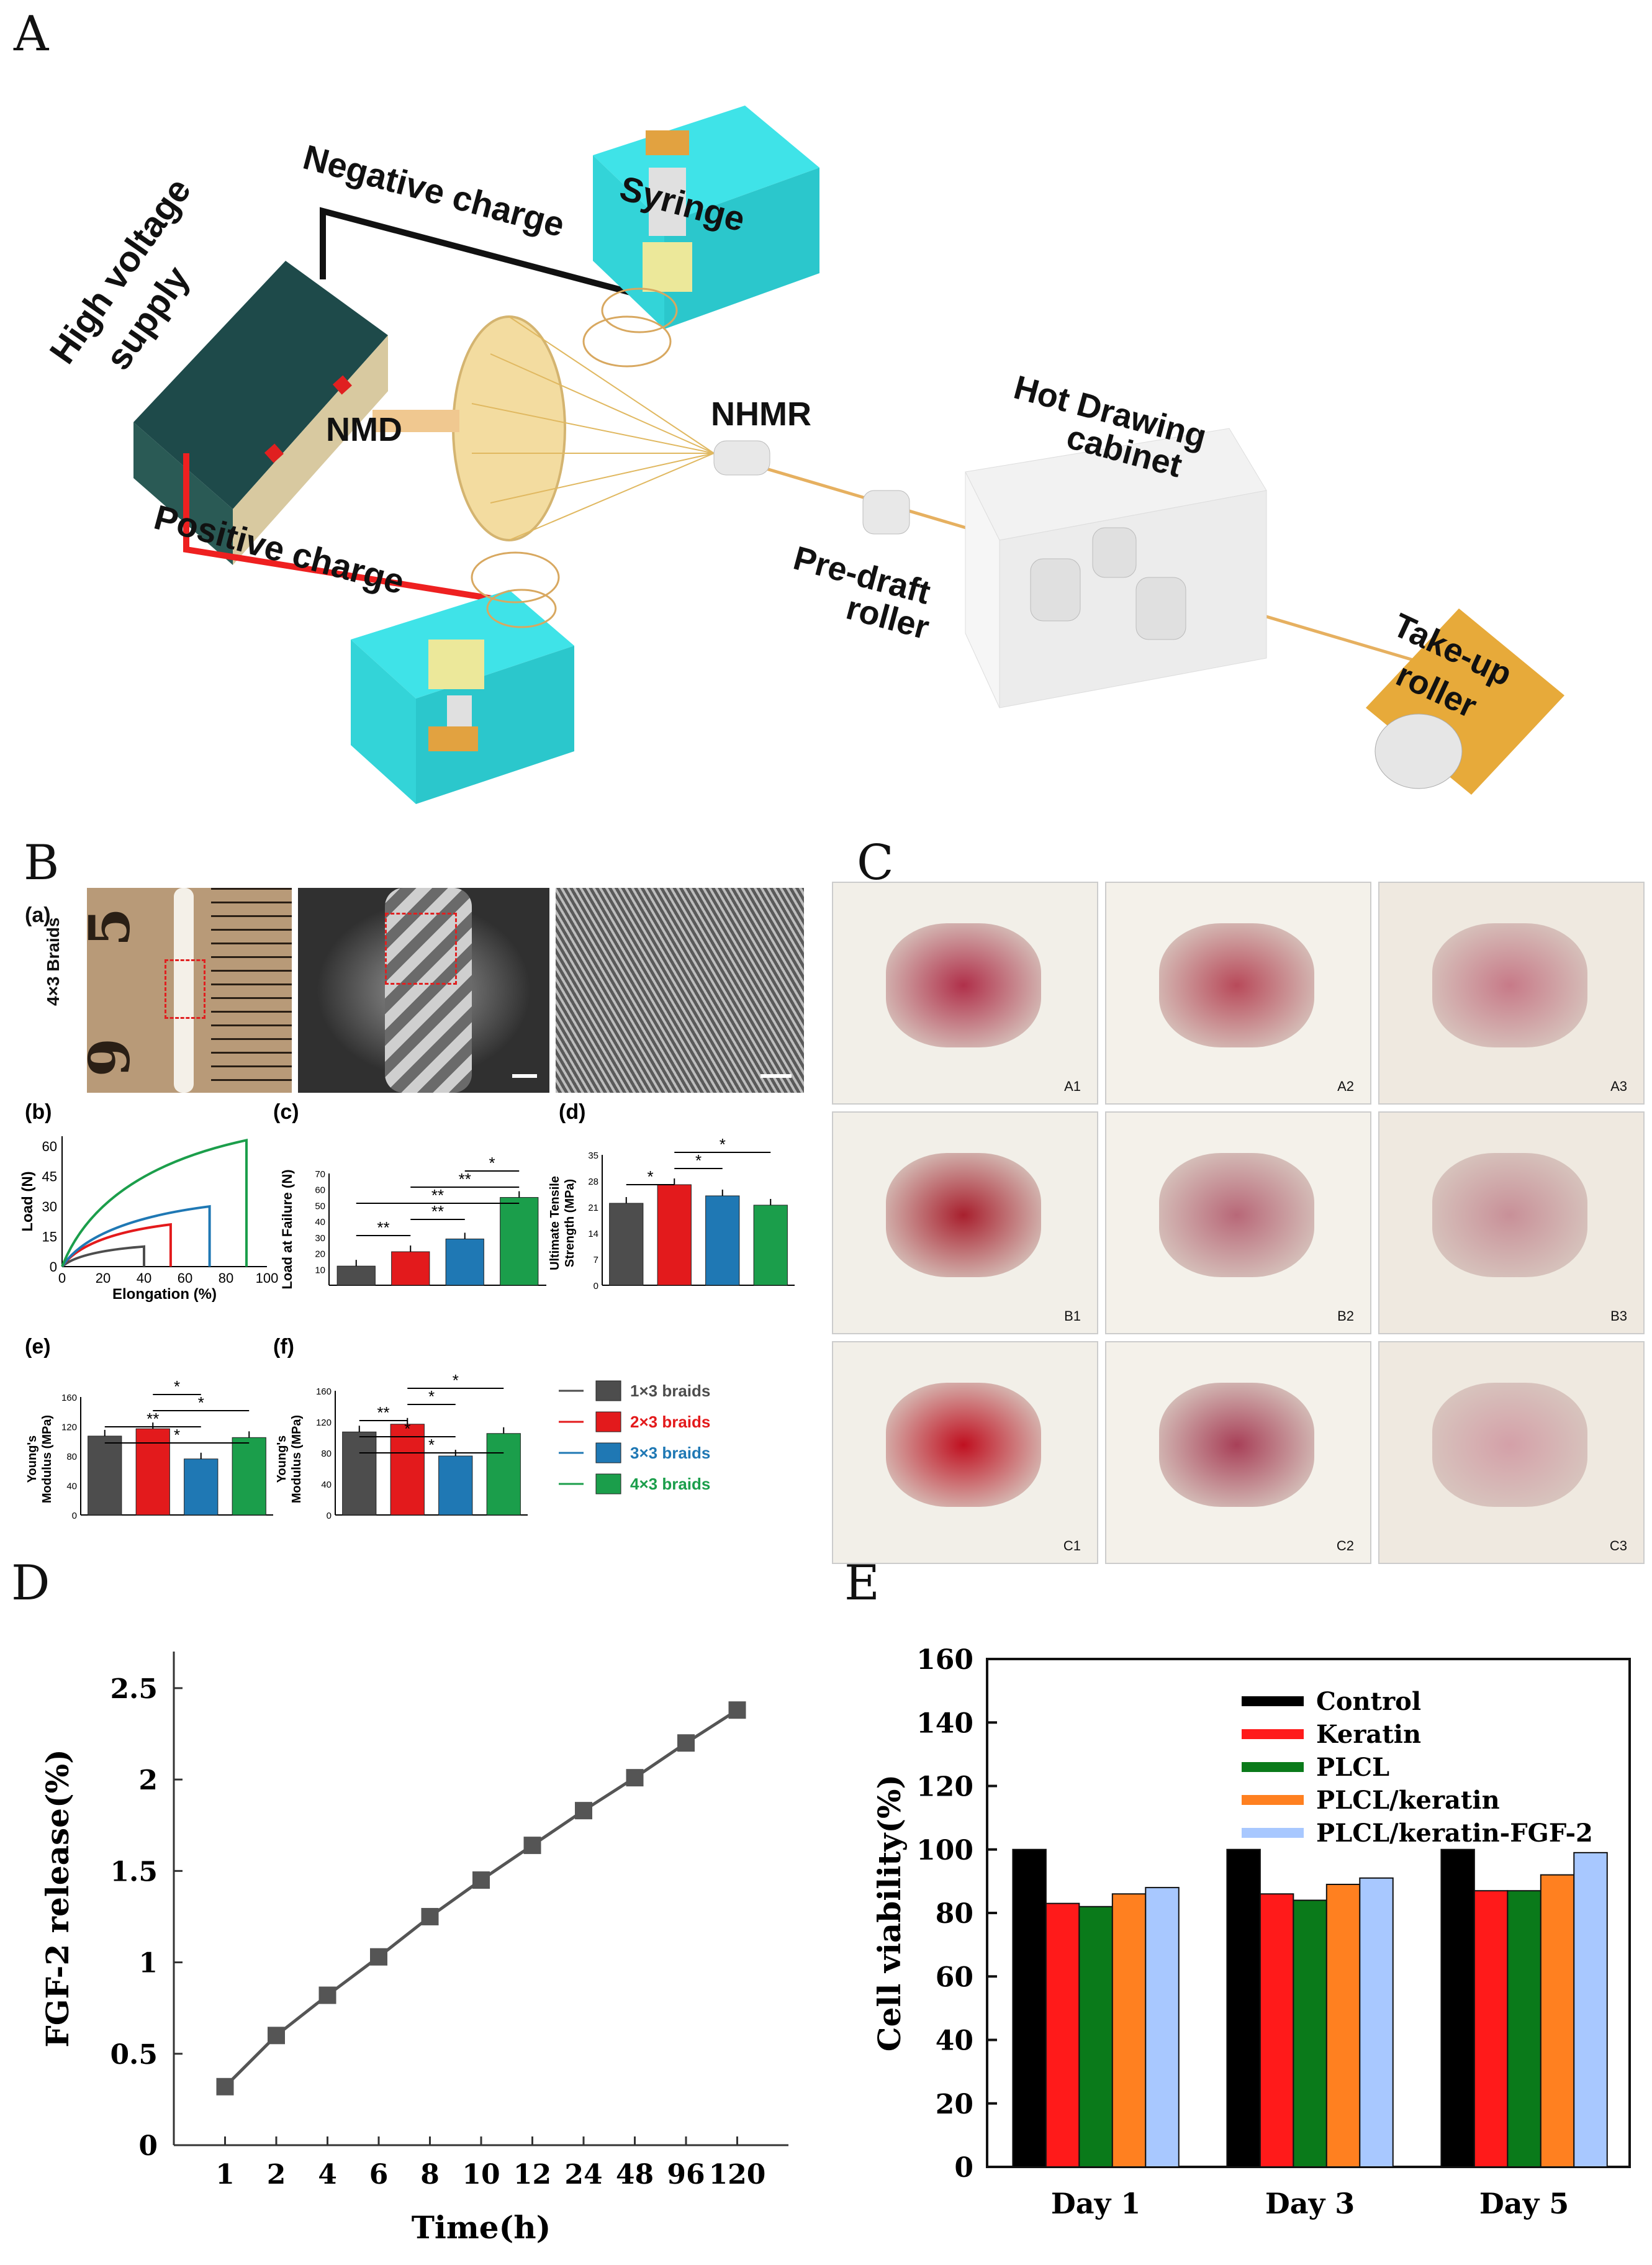 This screenshot has width=1652, height=2265. Describe the element at coordinates (635, 2174) in the screenshot. I see `x-tick-label: 48` at that location.